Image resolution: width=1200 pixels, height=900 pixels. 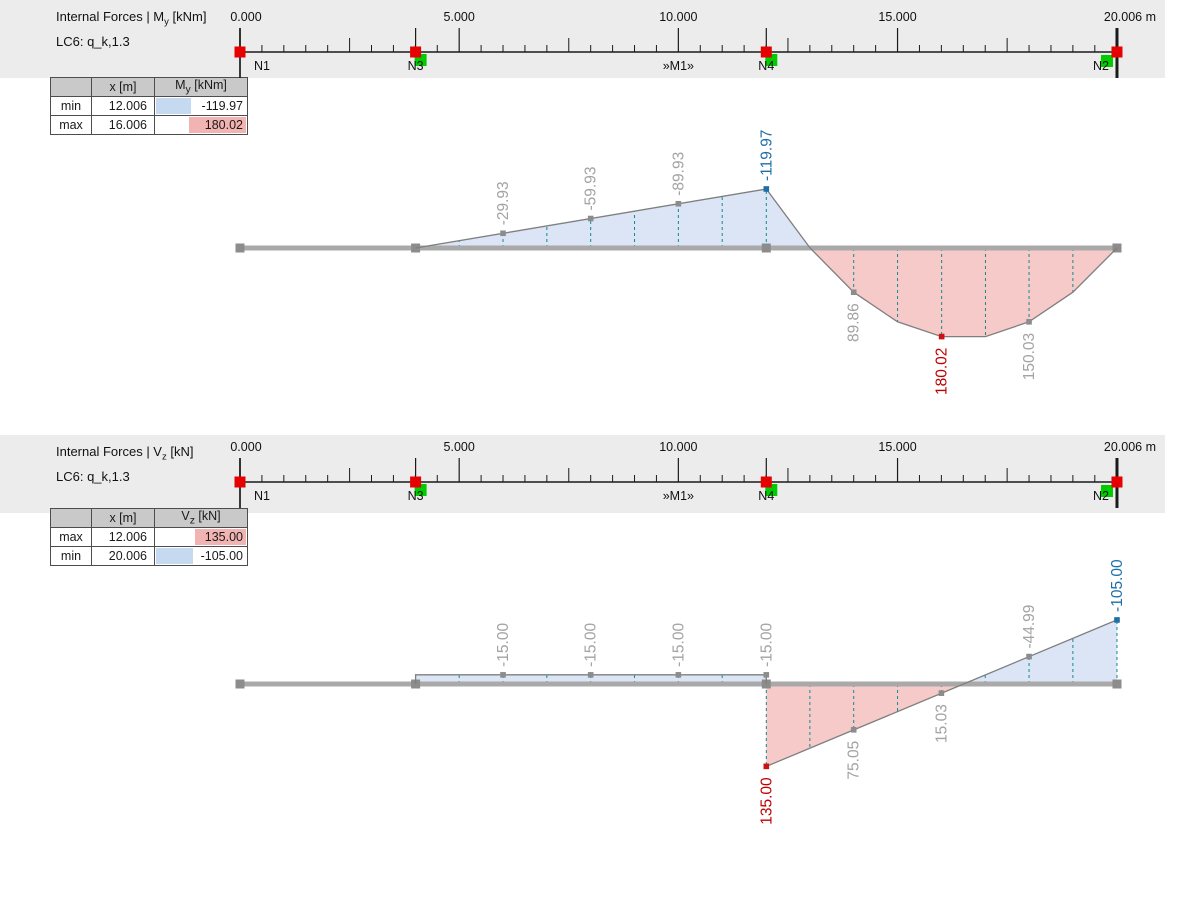 I want to click on value-label: -59.93, so click(x=591, y=189).